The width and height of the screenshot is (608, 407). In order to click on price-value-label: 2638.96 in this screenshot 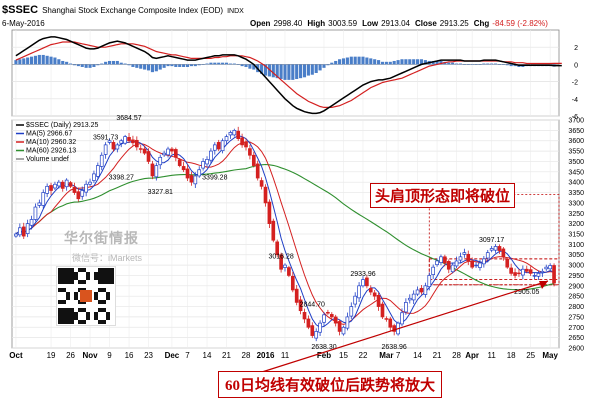, I will do `click(394, 347)`.